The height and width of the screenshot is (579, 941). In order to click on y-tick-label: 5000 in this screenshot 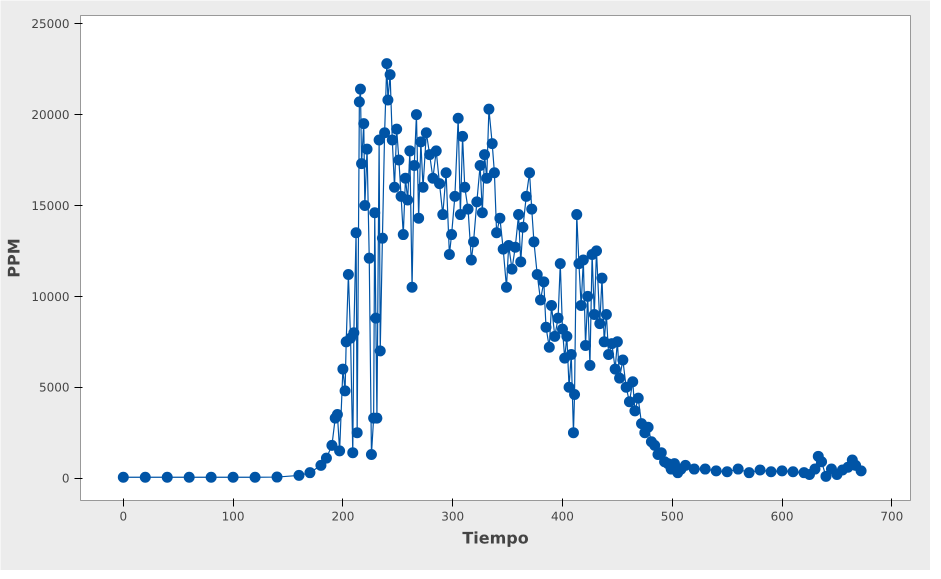, I will do `click(54, 387)`.